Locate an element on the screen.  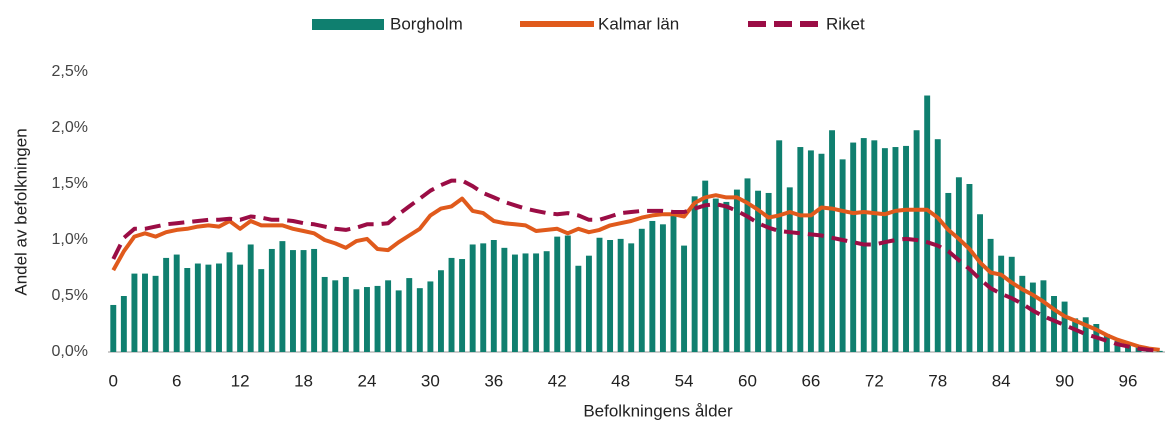
legend-swatch is located at coordinates (348, 24).